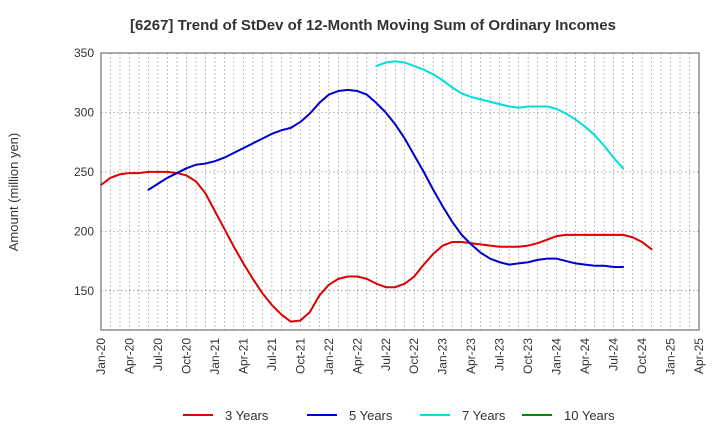 This screenshot has width=720, height=440. What do you see at coordinates (84, 112) in the screenshot?
I see `y-tick-label: 300` at bounding box center [84, 112].